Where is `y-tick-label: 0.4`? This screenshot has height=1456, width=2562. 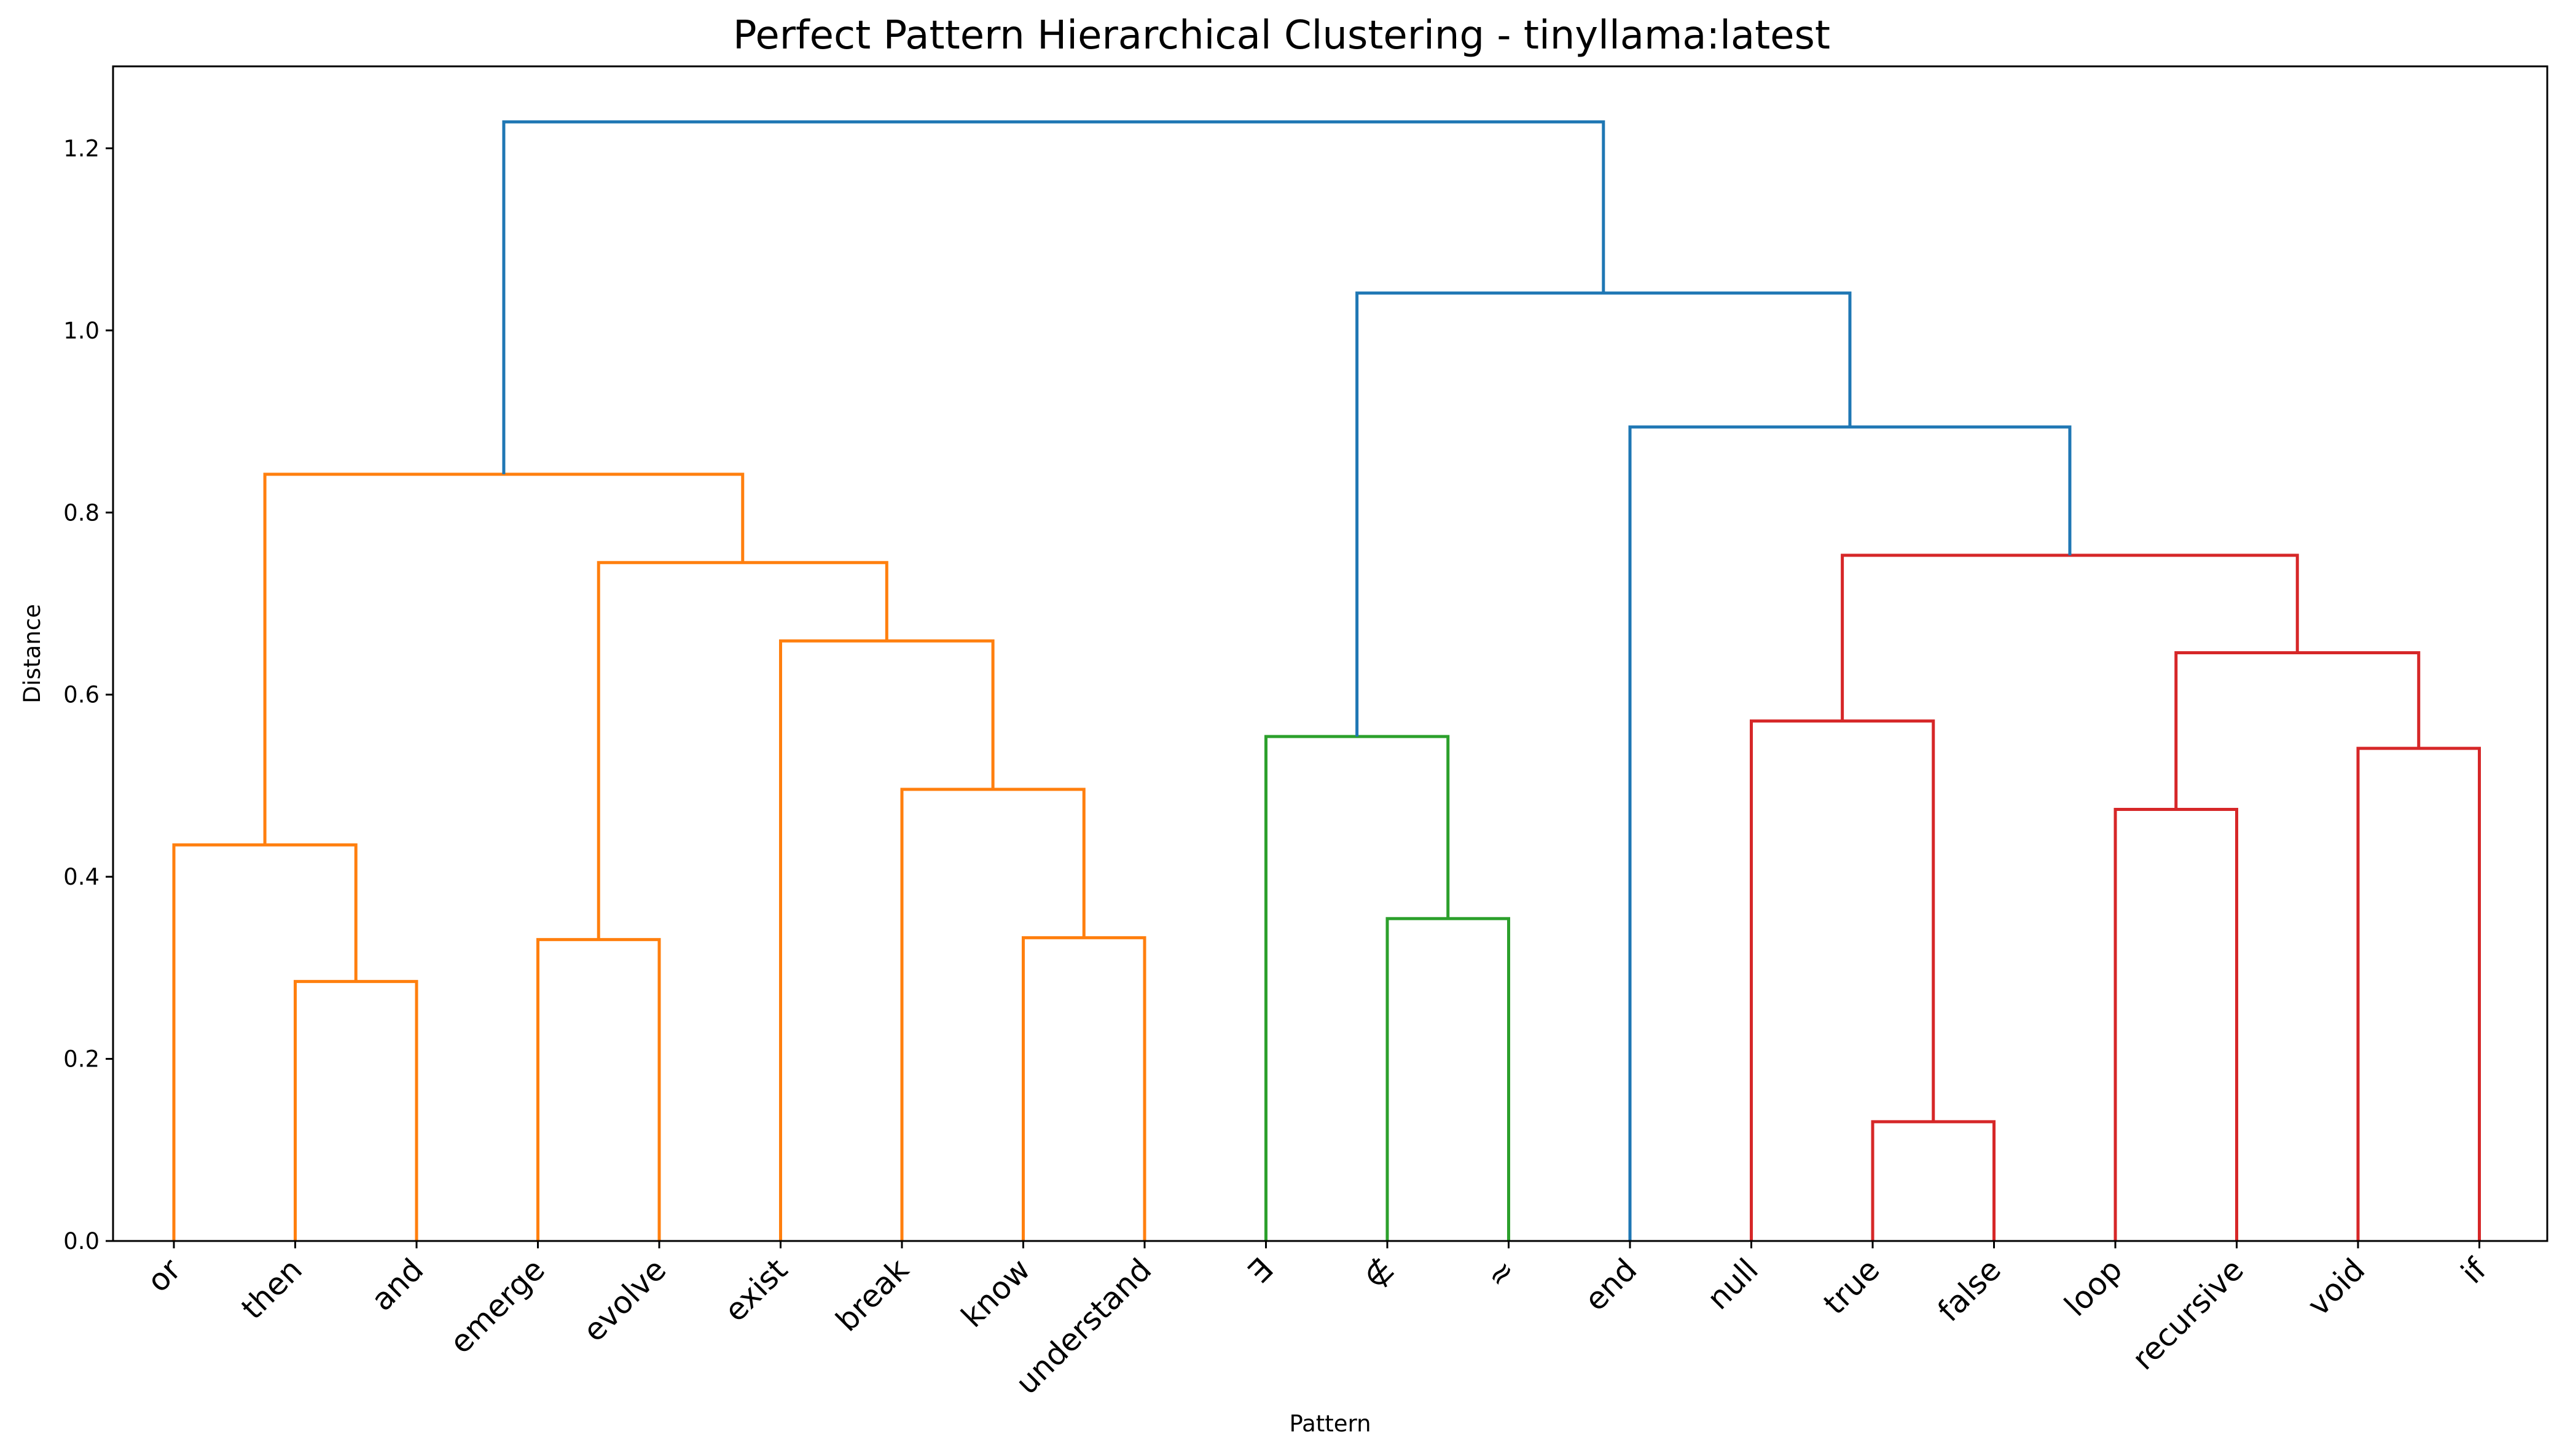 y-tick-label: 0.4 is located at coordinates (81, 877).